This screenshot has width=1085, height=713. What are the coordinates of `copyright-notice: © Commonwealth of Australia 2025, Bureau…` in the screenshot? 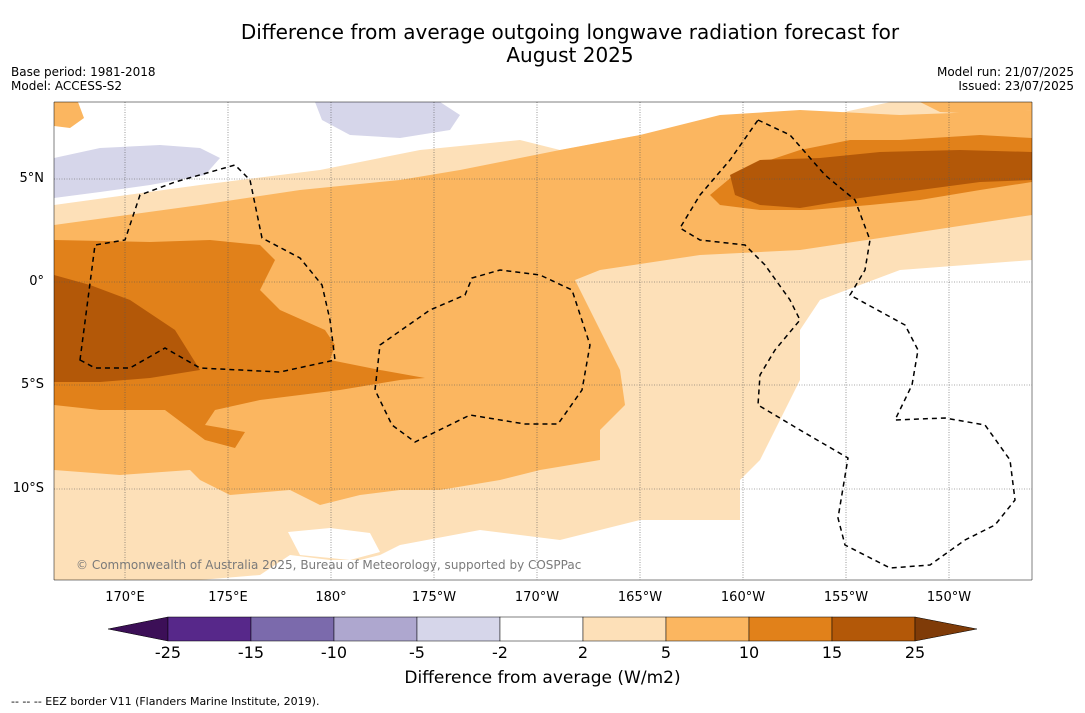 It's located at (329, 565).